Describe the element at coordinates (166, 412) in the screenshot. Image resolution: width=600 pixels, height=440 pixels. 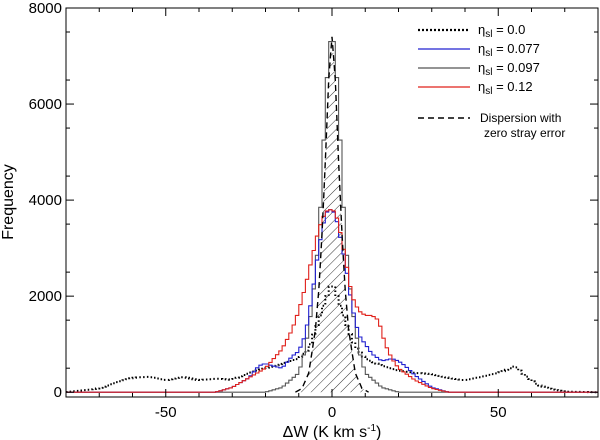
I see `x-tick-label: -50` at that location.